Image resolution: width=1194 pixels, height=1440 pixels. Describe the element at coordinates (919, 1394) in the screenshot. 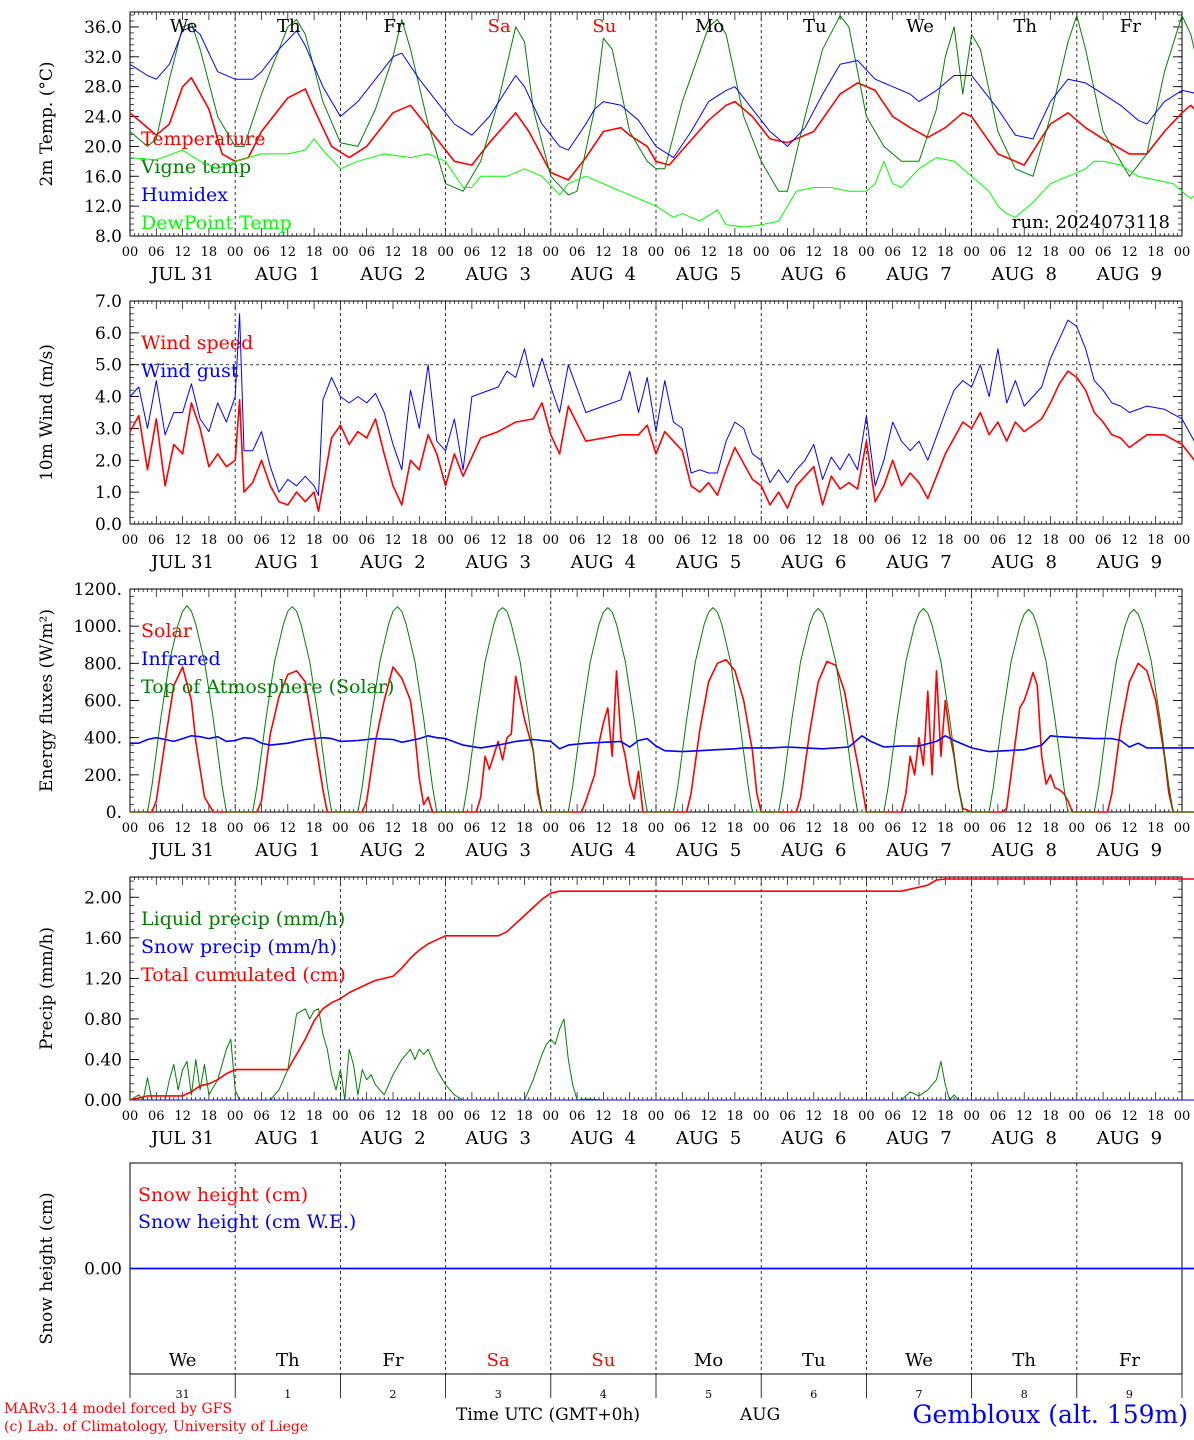

I see `day-number-label: 7` at that location.